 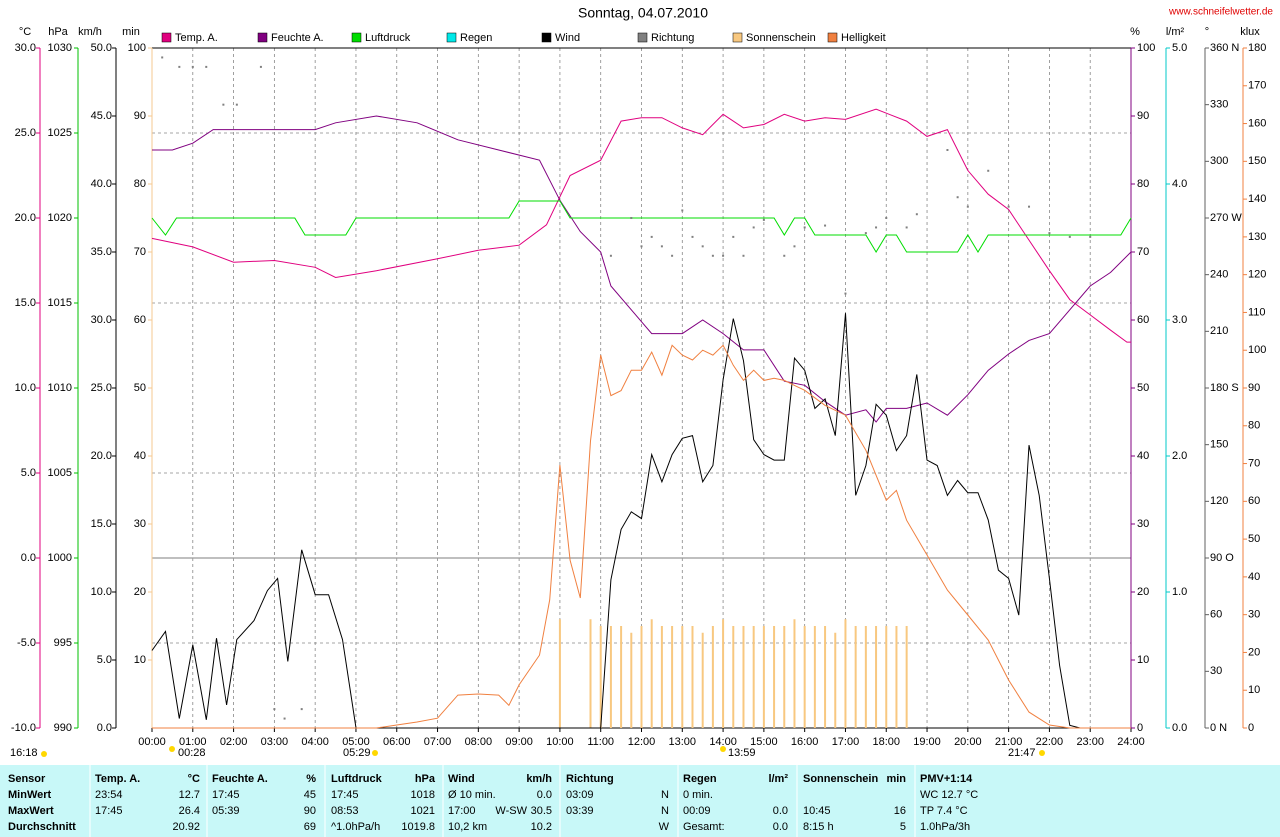 What do you see at coordinates (60, 388) in the screenshot?
I see `y-tick-label: 1010` at bounding box center [60, 388].